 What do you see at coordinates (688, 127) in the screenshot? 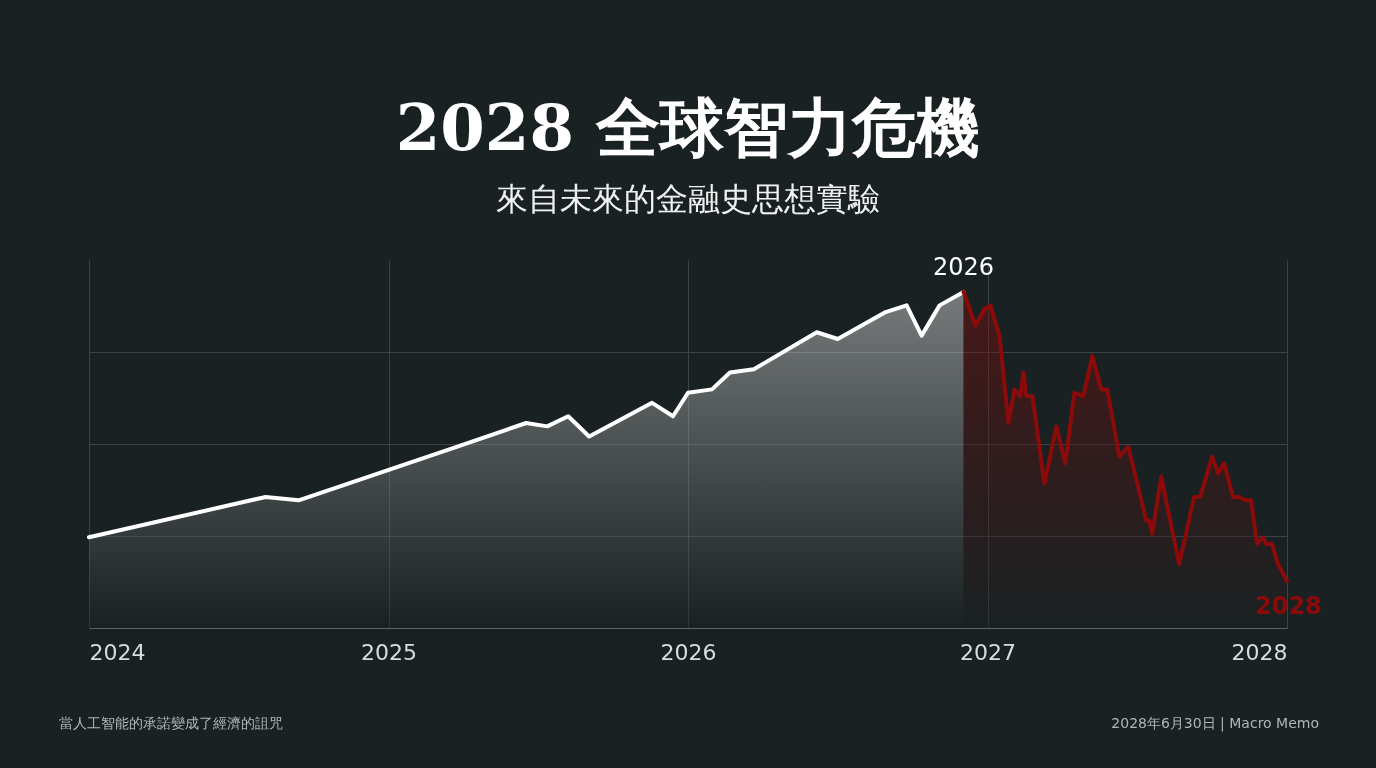
I see `chart-title: 2028 全球智力危機` at bounding box center [688, 127].